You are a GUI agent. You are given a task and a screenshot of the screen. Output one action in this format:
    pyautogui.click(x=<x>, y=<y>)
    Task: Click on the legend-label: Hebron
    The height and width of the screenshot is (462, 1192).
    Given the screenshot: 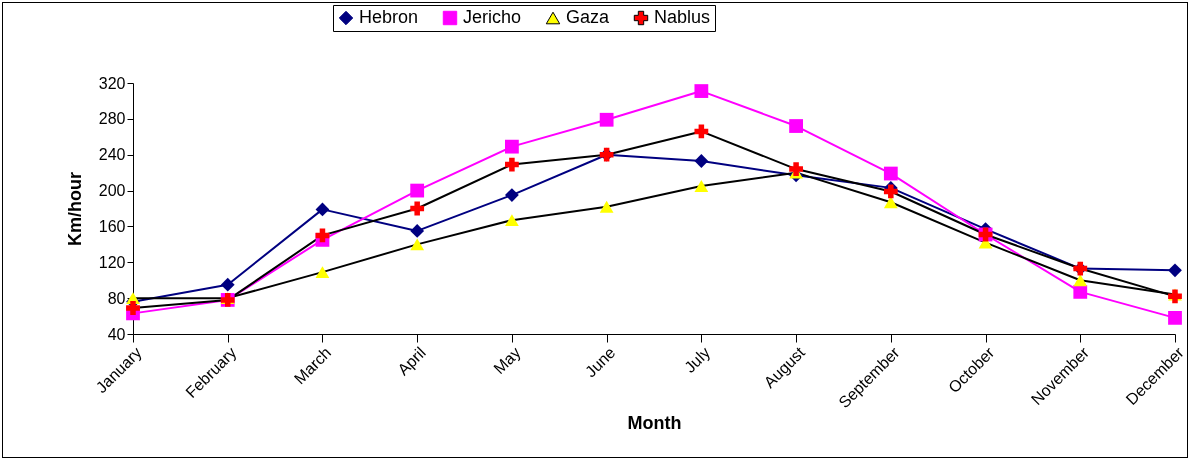 What is the action you would take?
    pyautogui.click(x=389, y=17)
    